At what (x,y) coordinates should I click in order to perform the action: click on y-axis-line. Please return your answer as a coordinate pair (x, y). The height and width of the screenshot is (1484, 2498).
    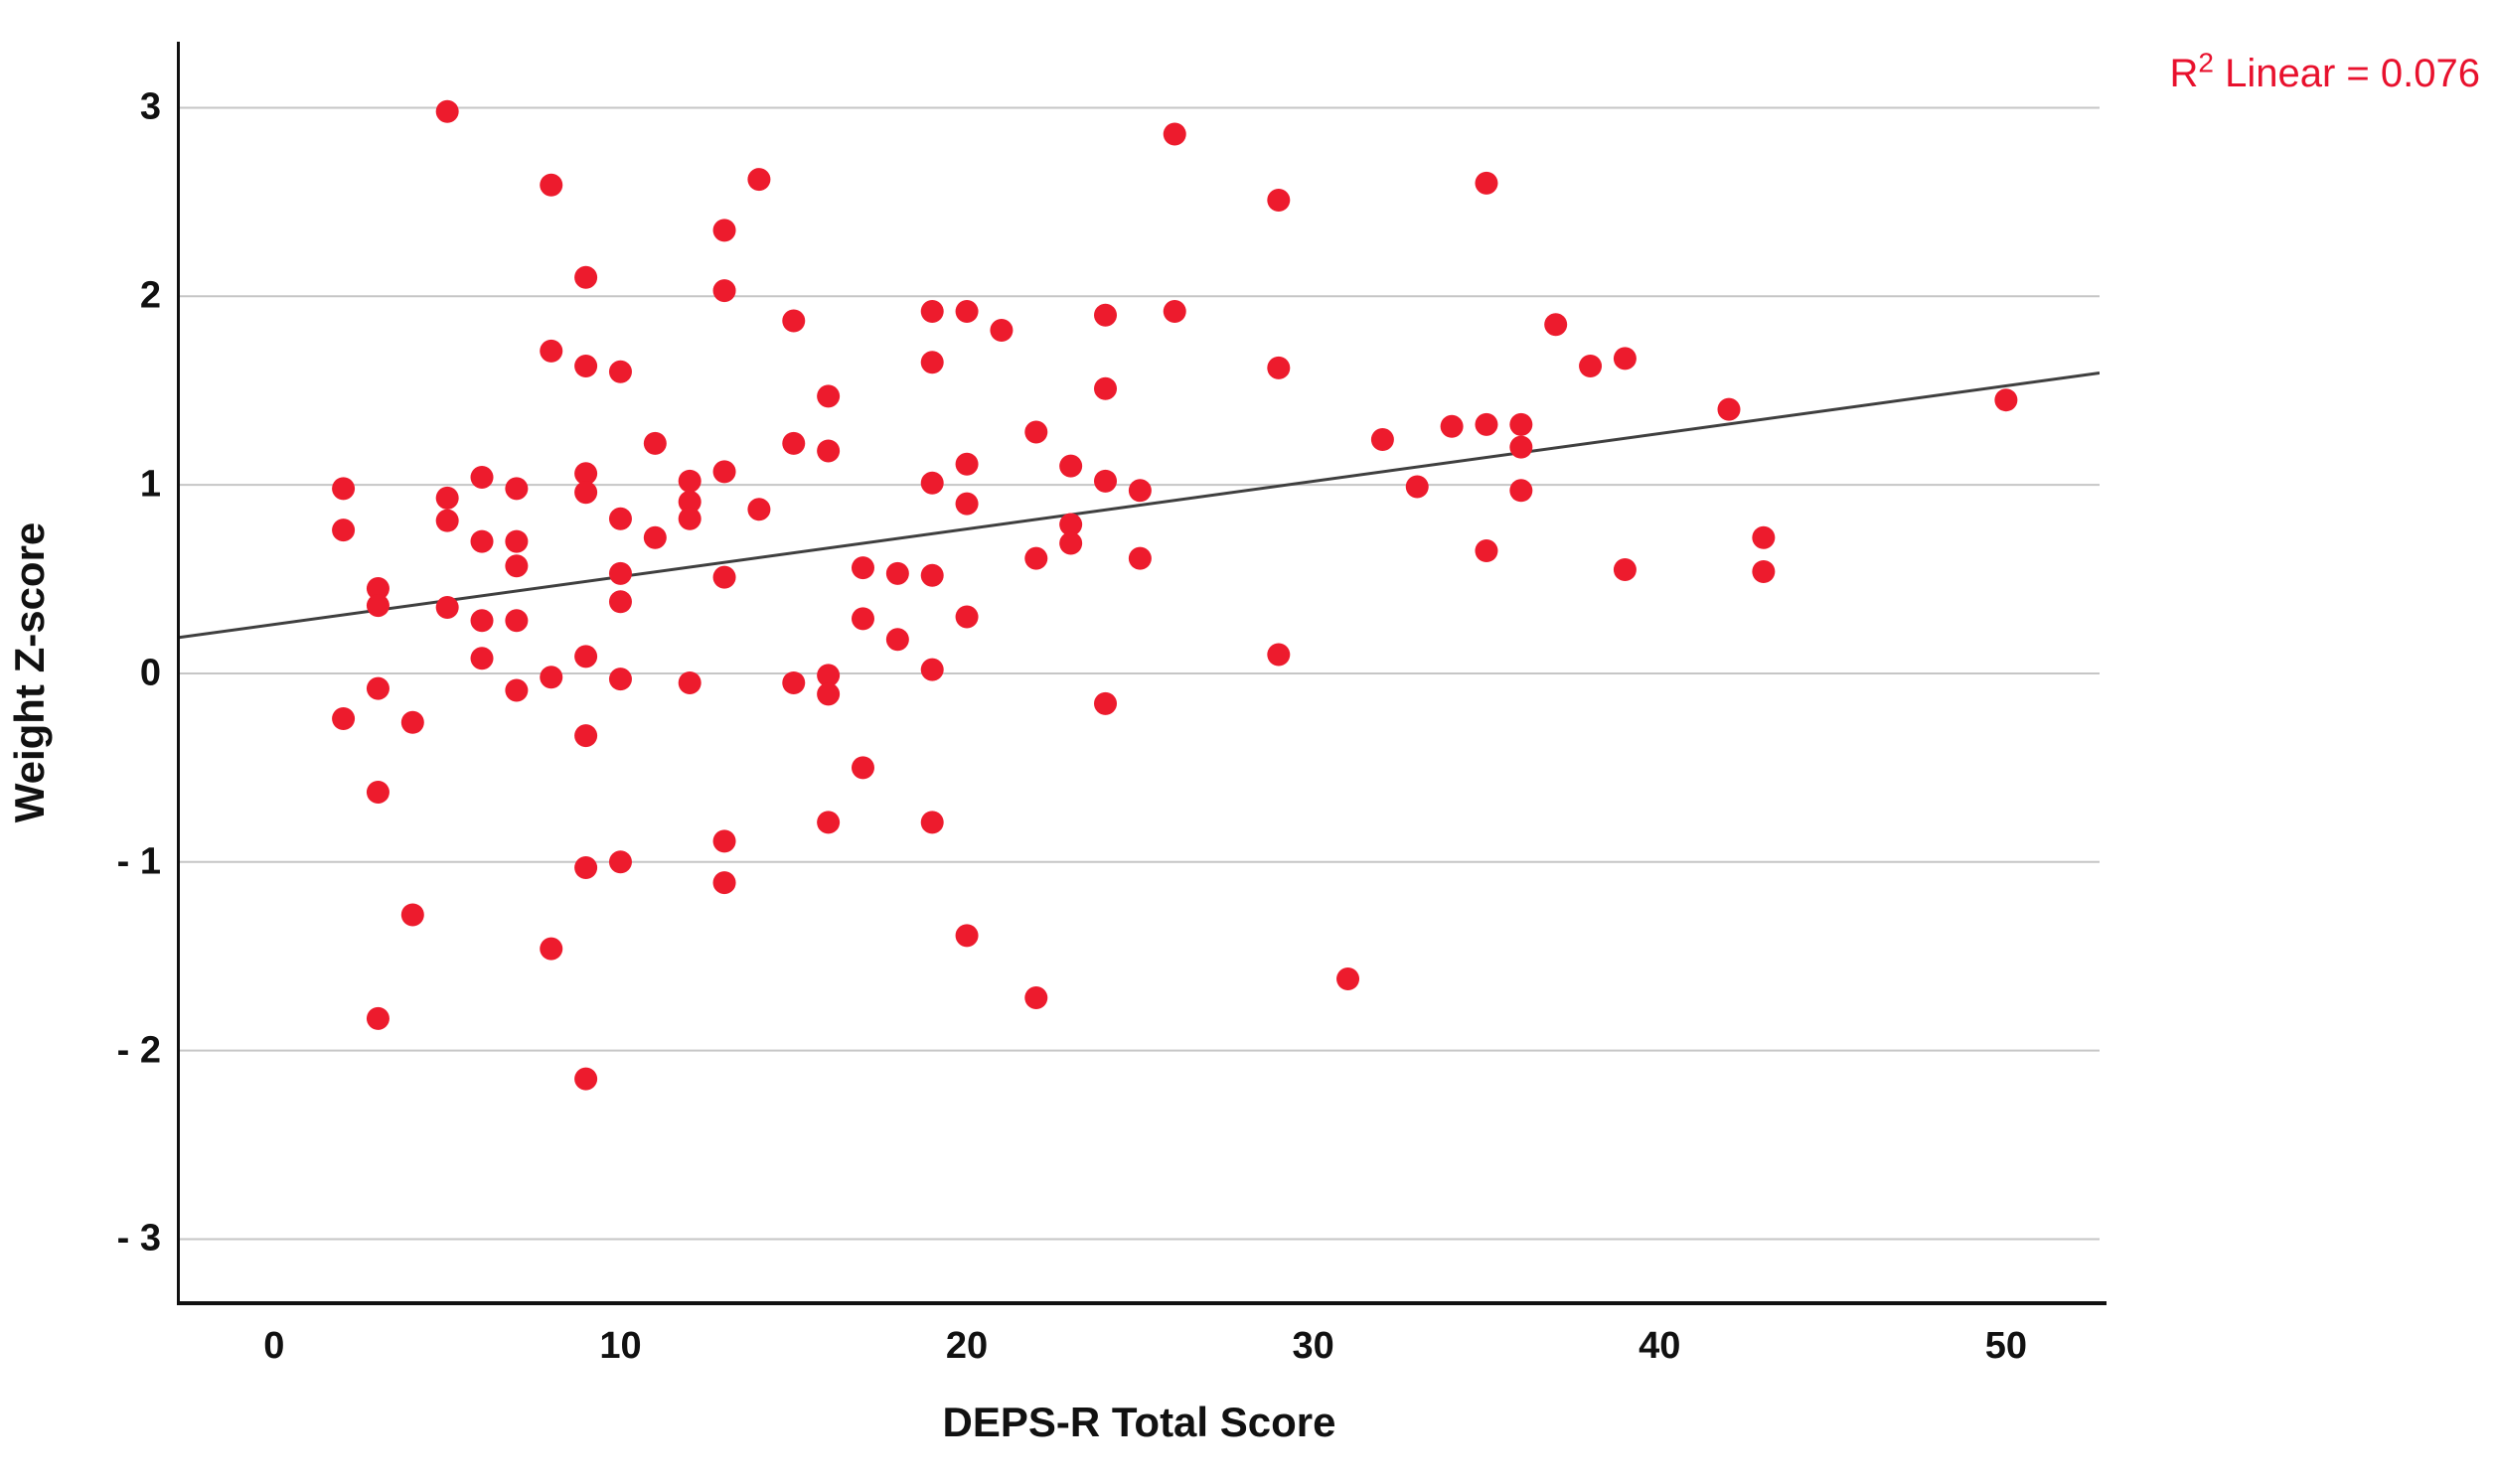
    Looking at the image, I should click on (179, 673).